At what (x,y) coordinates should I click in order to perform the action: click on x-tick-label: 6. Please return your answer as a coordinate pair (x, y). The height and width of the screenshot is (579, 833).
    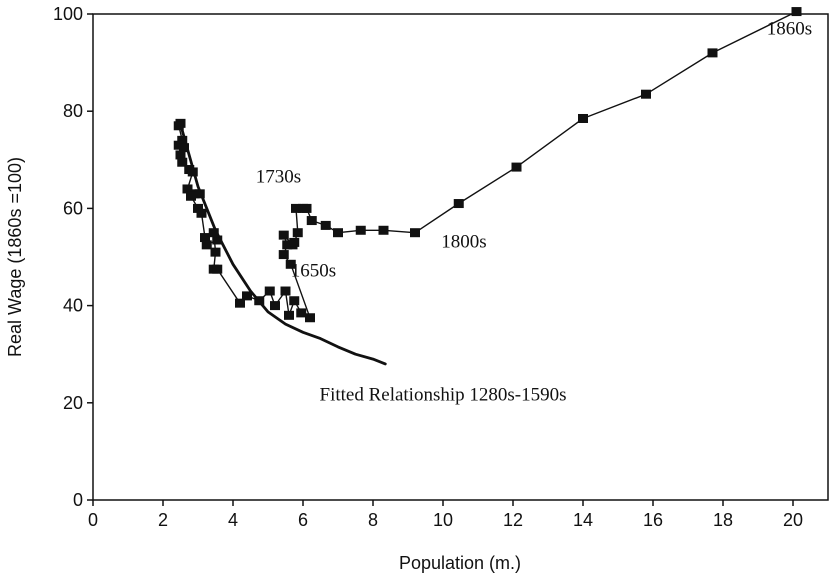
    Looking at the image, I should click on (303, 520).